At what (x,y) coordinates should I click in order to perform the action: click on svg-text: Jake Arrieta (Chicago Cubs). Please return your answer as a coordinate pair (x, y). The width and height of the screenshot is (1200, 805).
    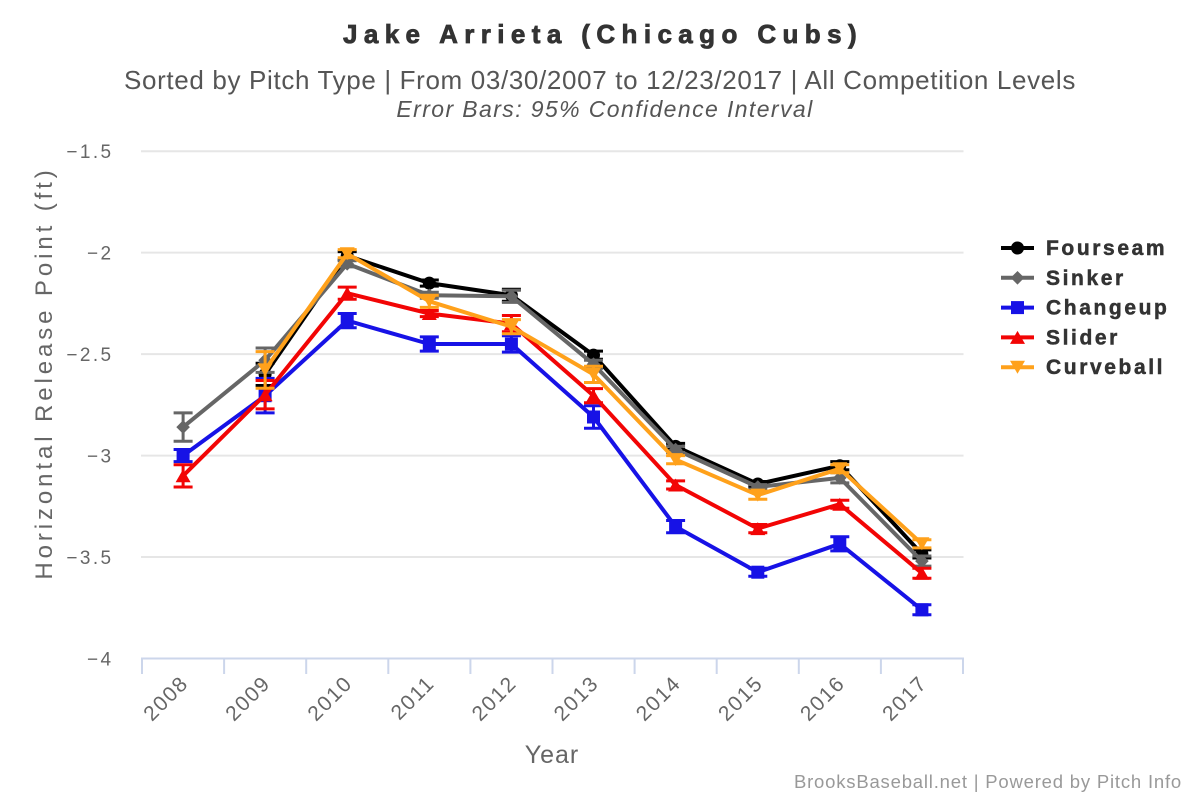
    Looking at the image, I should click on (603, 34).